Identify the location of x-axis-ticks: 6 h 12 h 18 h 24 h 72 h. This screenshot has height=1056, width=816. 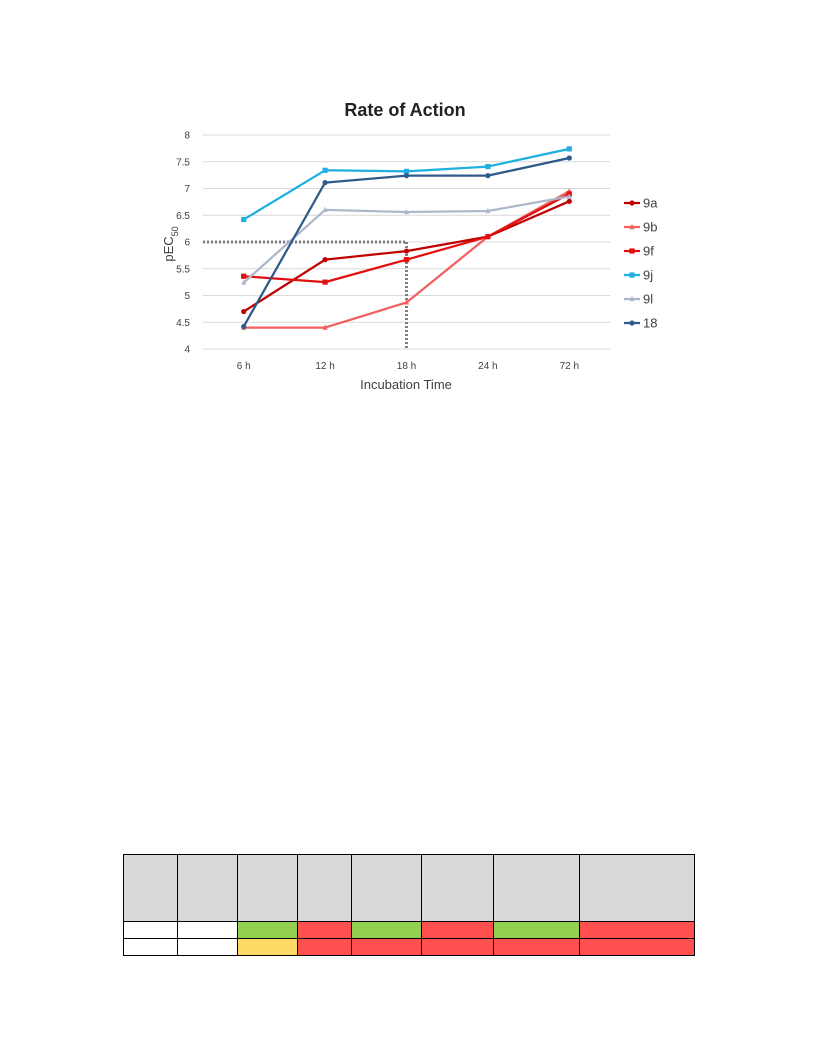
(408, 366).